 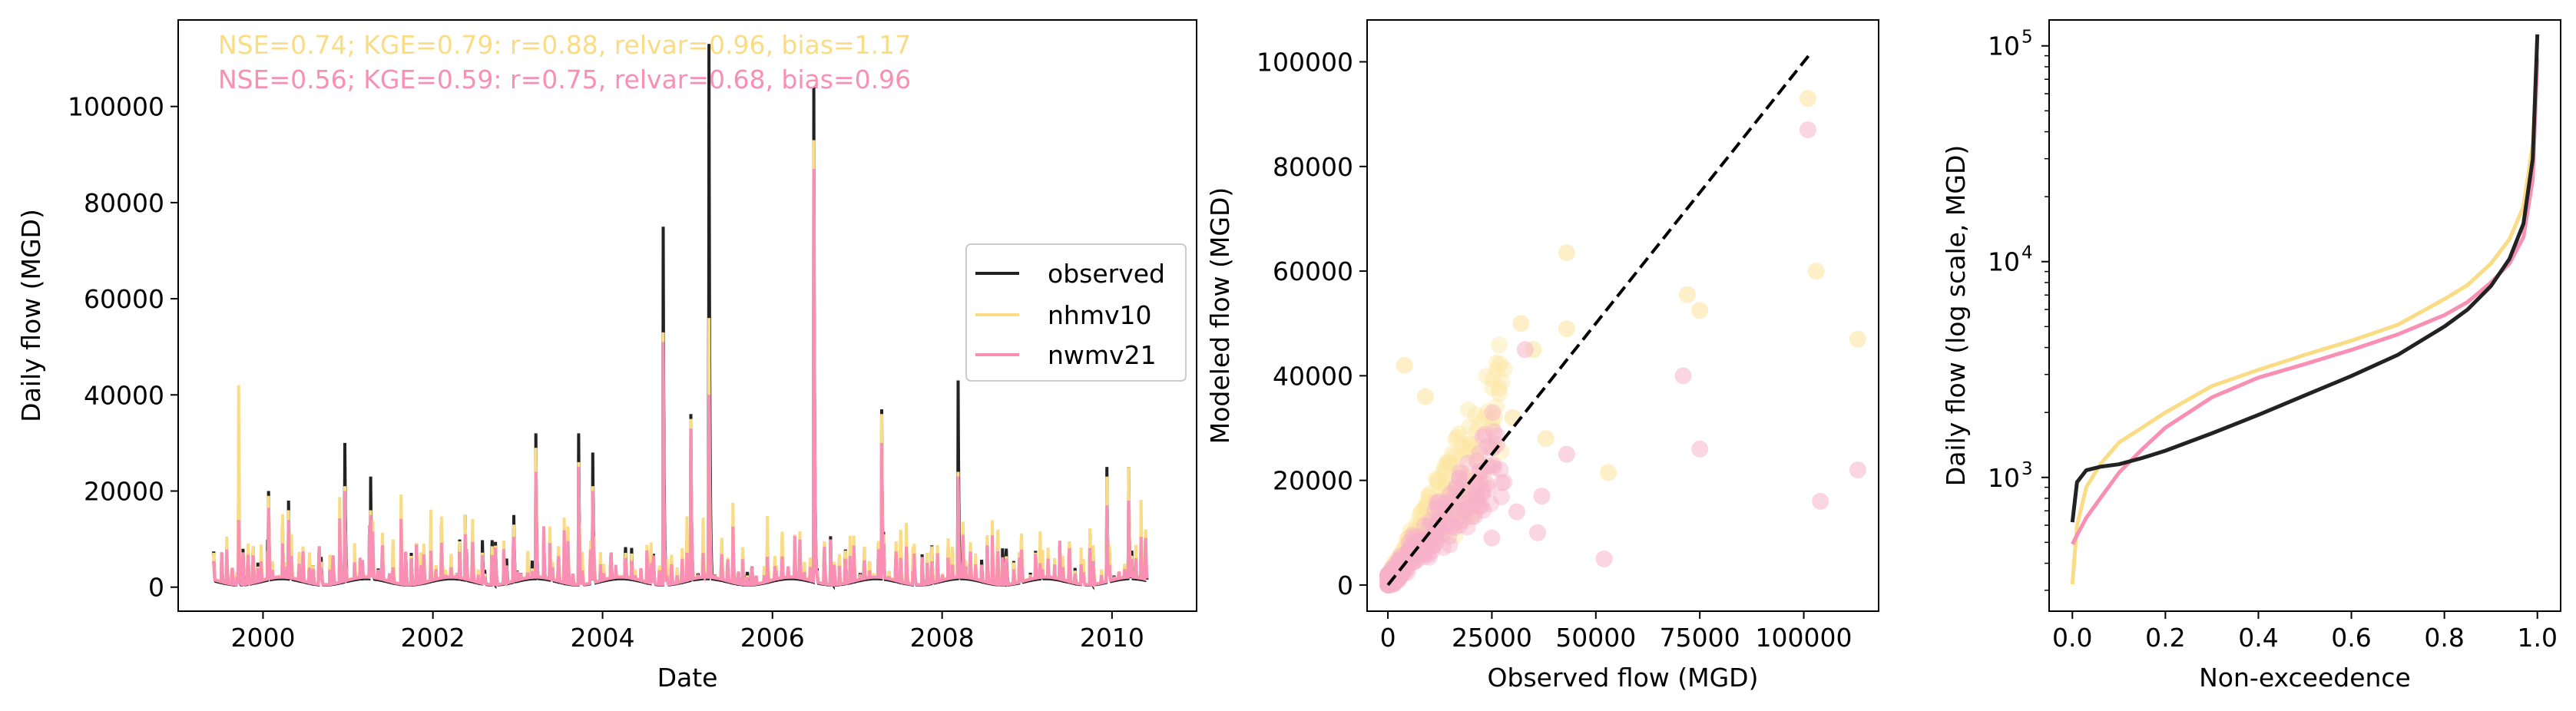 What do you see at coordinates (2004, 478) in the screenshot?
I see `y-tick-label: 10` at bounding box center [2004, 478].